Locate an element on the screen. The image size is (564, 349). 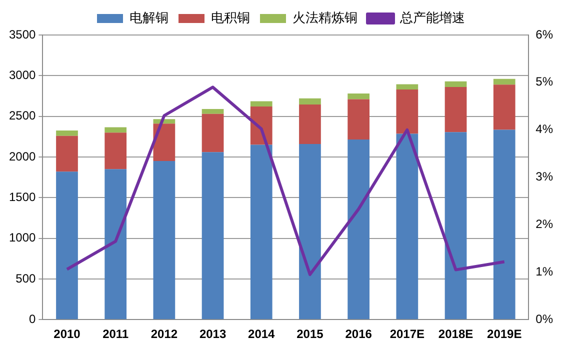
y-tick-label: 2000 is located at coordinates (22, 156).